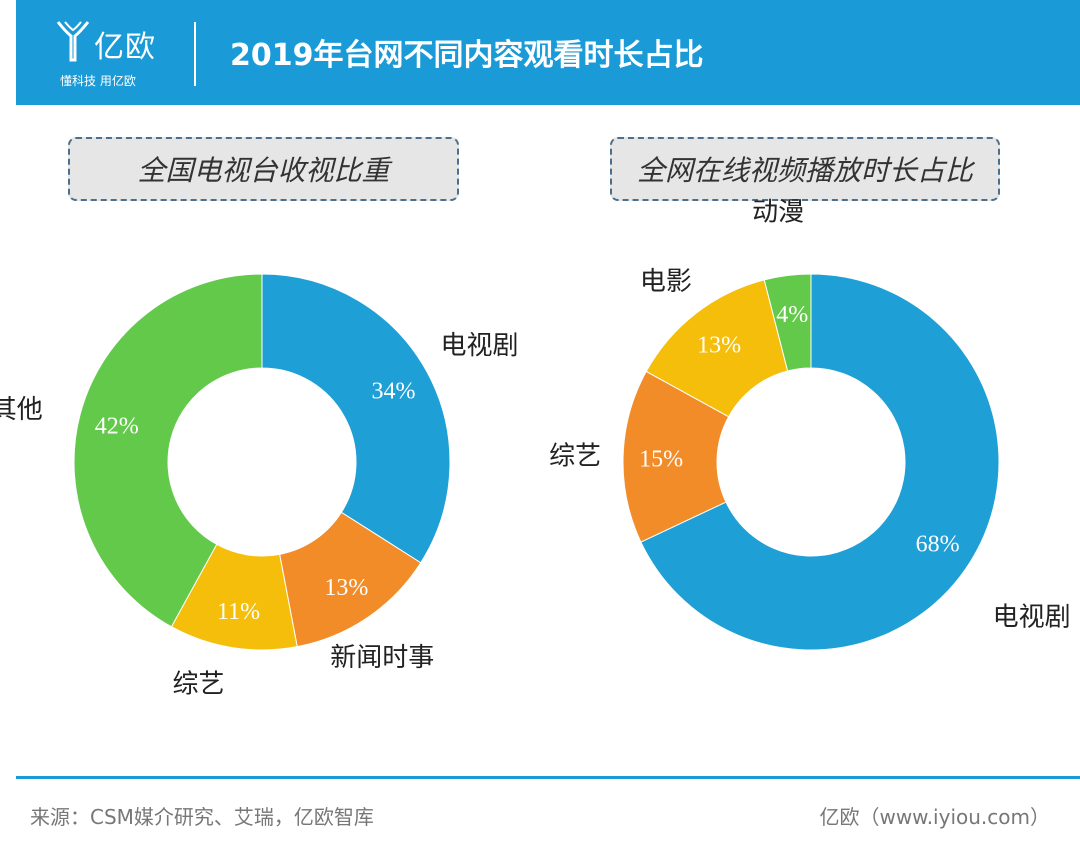  Describe the element at coordinates (98, 81) in the screenshot. I see `logo-slogan: 懂科技 用亿欧` at that location.